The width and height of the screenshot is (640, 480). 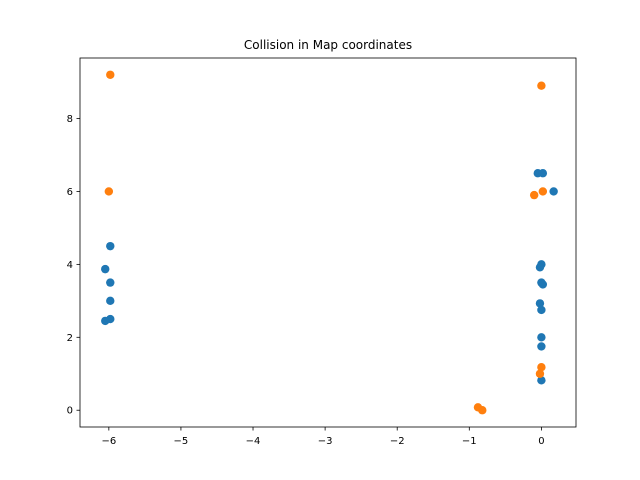 I want to click on y-tick-label: 8, so click(x=70, y=119).